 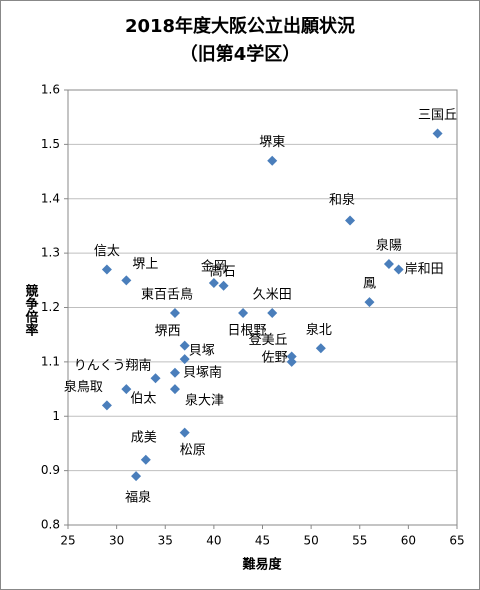 I want to click on x-tick-label: 30, so click(x=116, y=541).